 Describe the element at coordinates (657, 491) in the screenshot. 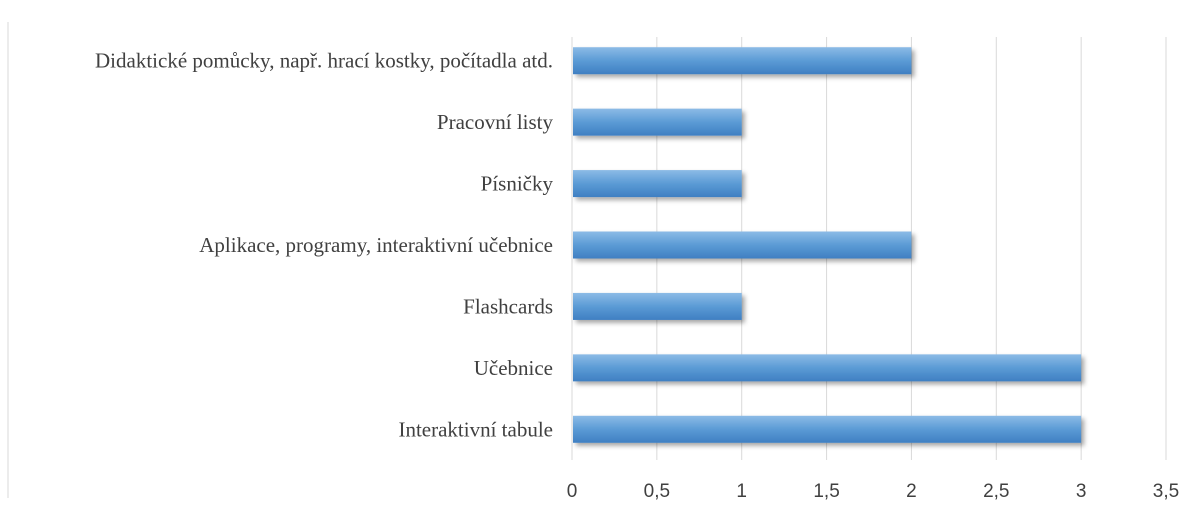

I see `x-tick-label: 0,5` at that location.